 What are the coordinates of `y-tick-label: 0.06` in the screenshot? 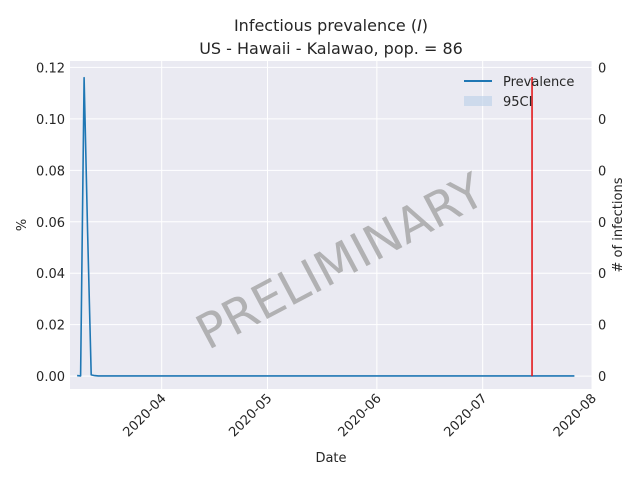 It's located at (50, 223).